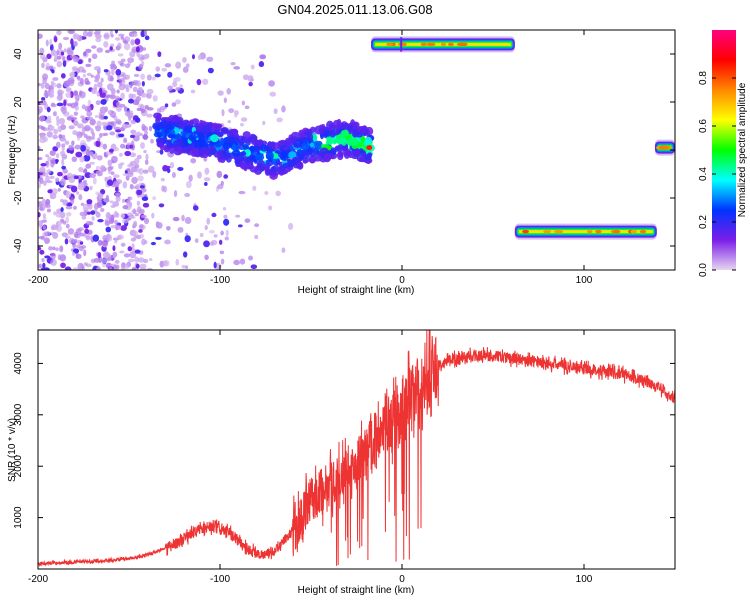 The image size is (750, 600). I want to click on y-tick-label: -20, so click(18, 197).